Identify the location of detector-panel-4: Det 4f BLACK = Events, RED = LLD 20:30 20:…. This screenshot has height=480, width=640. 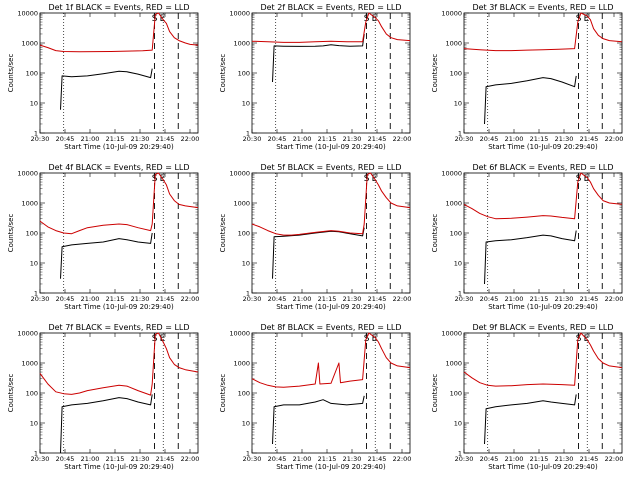
(103, 237).